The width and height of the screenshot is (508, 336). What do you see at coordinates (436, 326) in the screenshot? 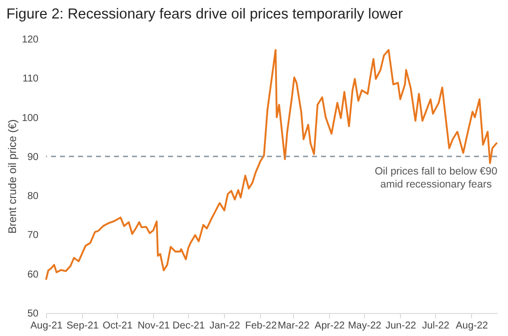
I see `x-tick-label: Jul-22` at bounding box center [436, 326].